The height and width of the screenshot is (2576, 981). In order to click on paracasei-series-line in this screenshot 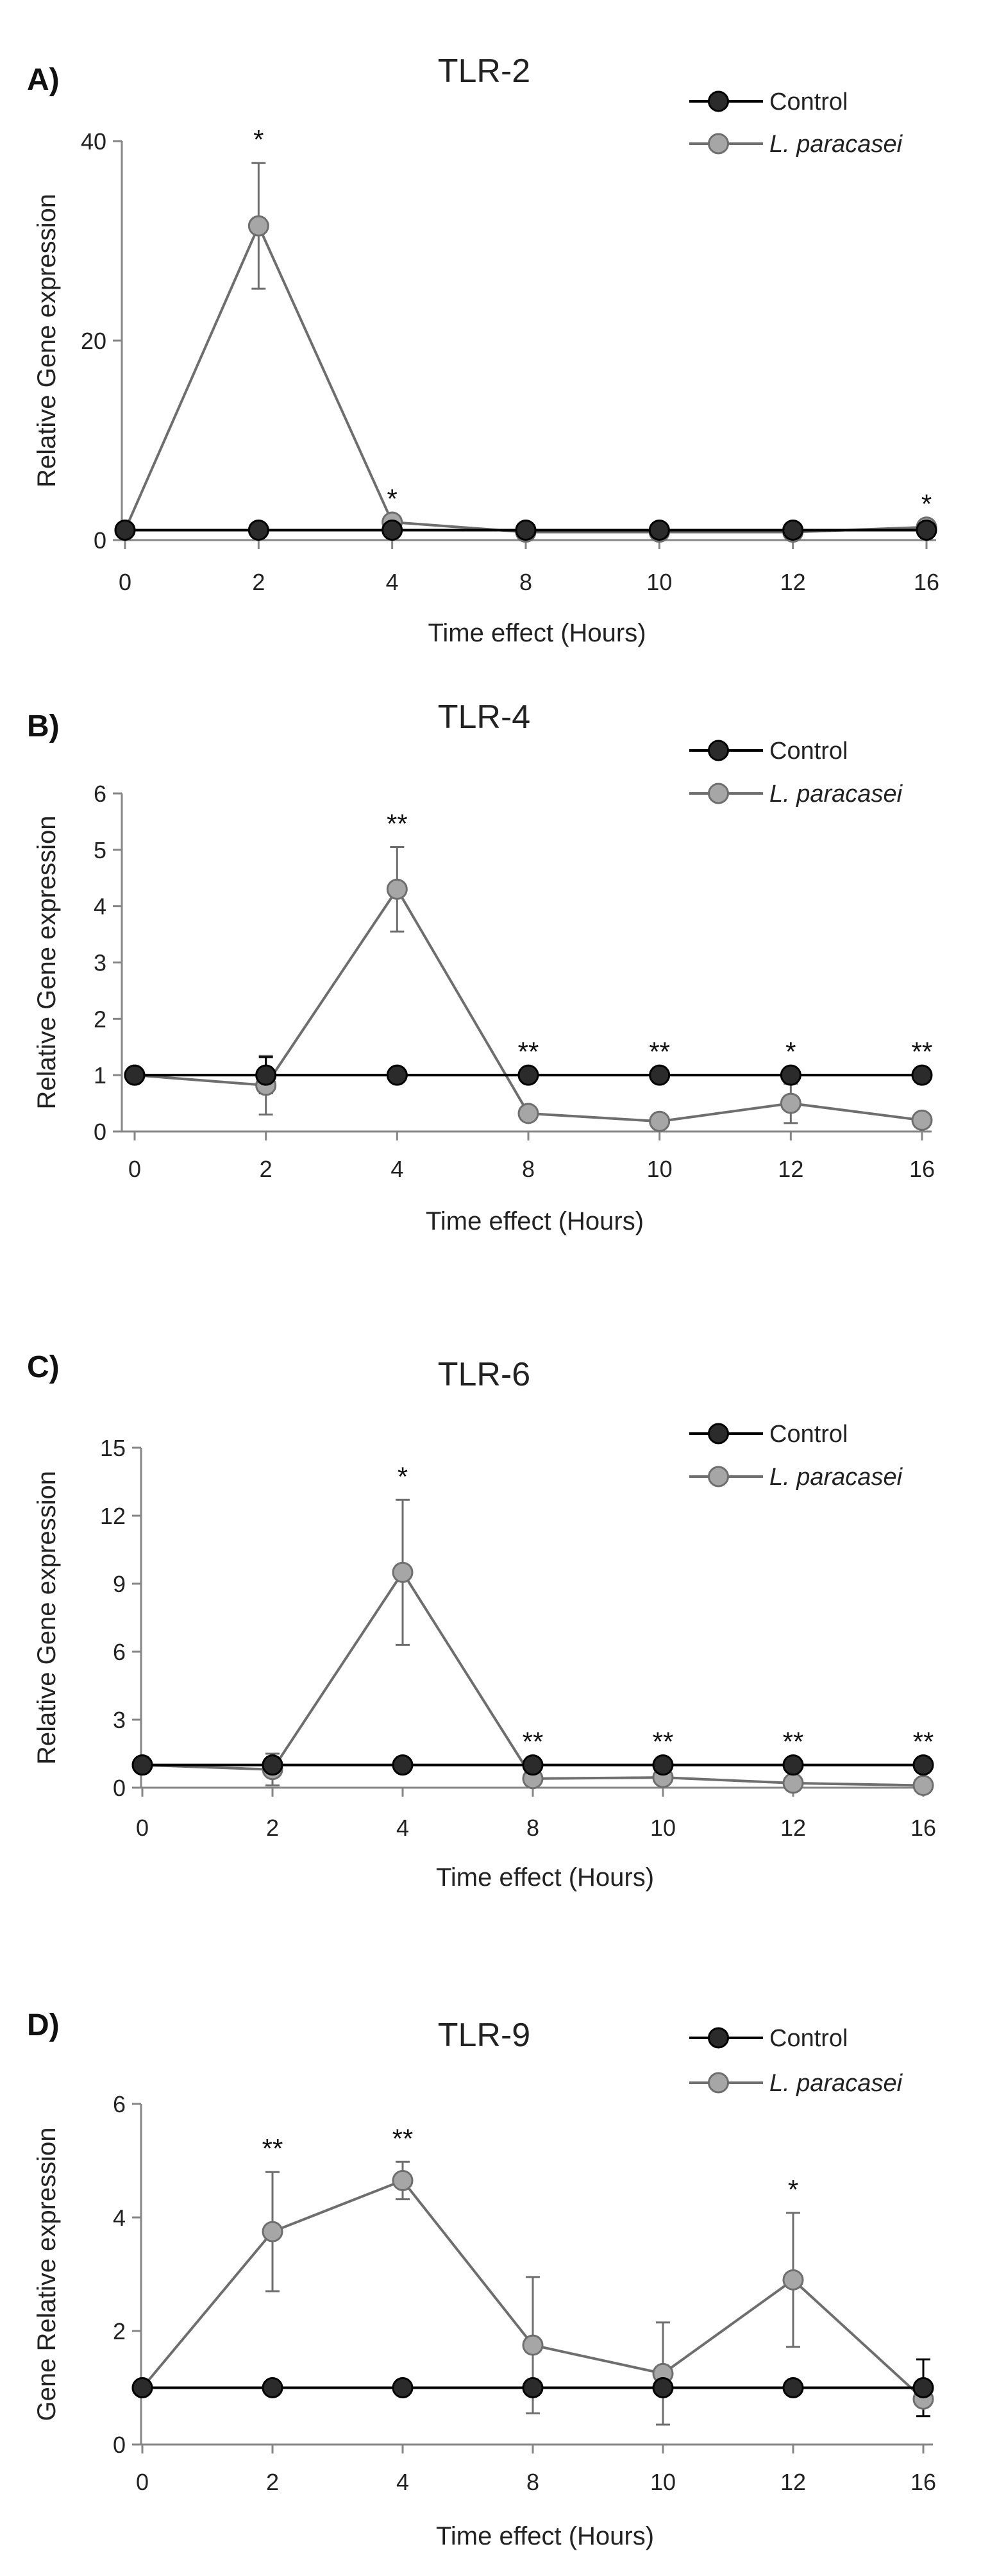, I will do `click(528, 1004)`.